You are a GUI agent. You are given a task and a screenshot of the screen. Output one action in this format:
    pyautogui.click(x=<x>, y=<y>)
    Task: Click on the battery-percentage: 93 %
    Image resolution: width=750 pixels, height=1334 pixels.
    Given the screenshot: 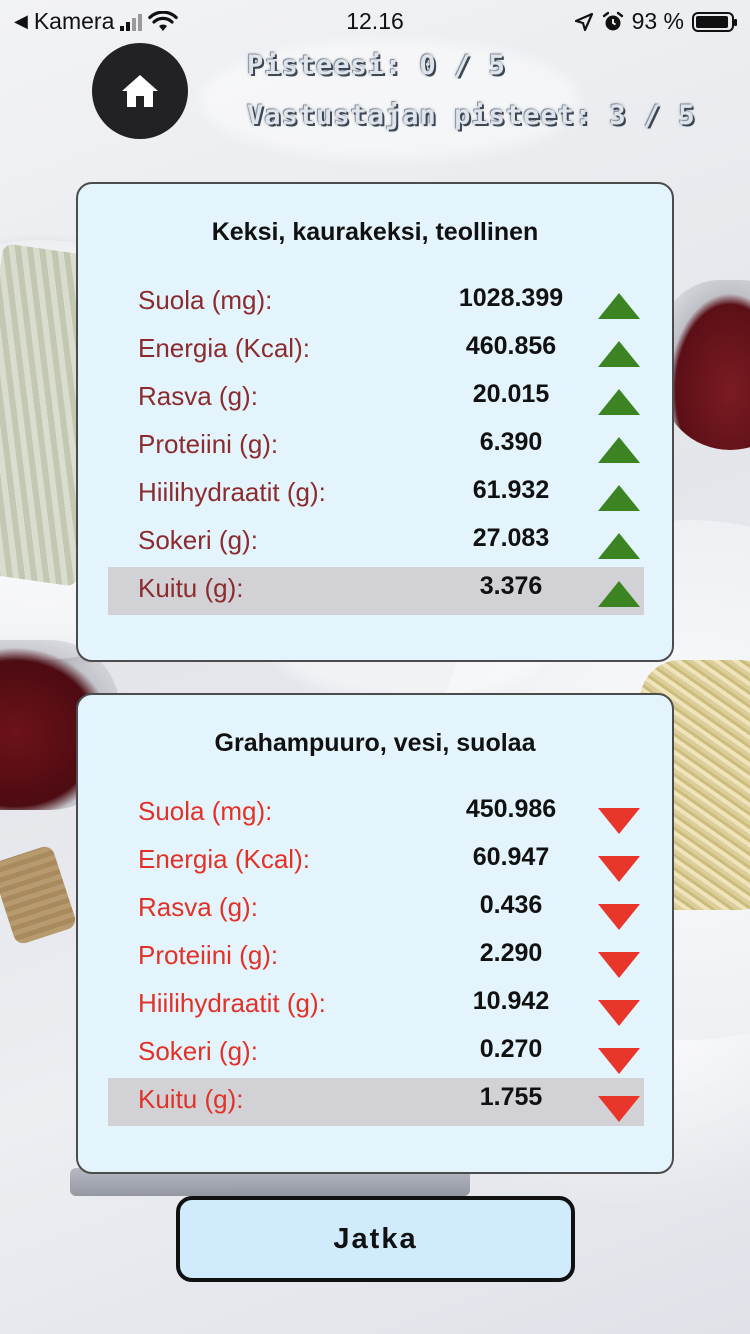 What is the action you would take?
    pyautogui.click(x=657, y=21)
    